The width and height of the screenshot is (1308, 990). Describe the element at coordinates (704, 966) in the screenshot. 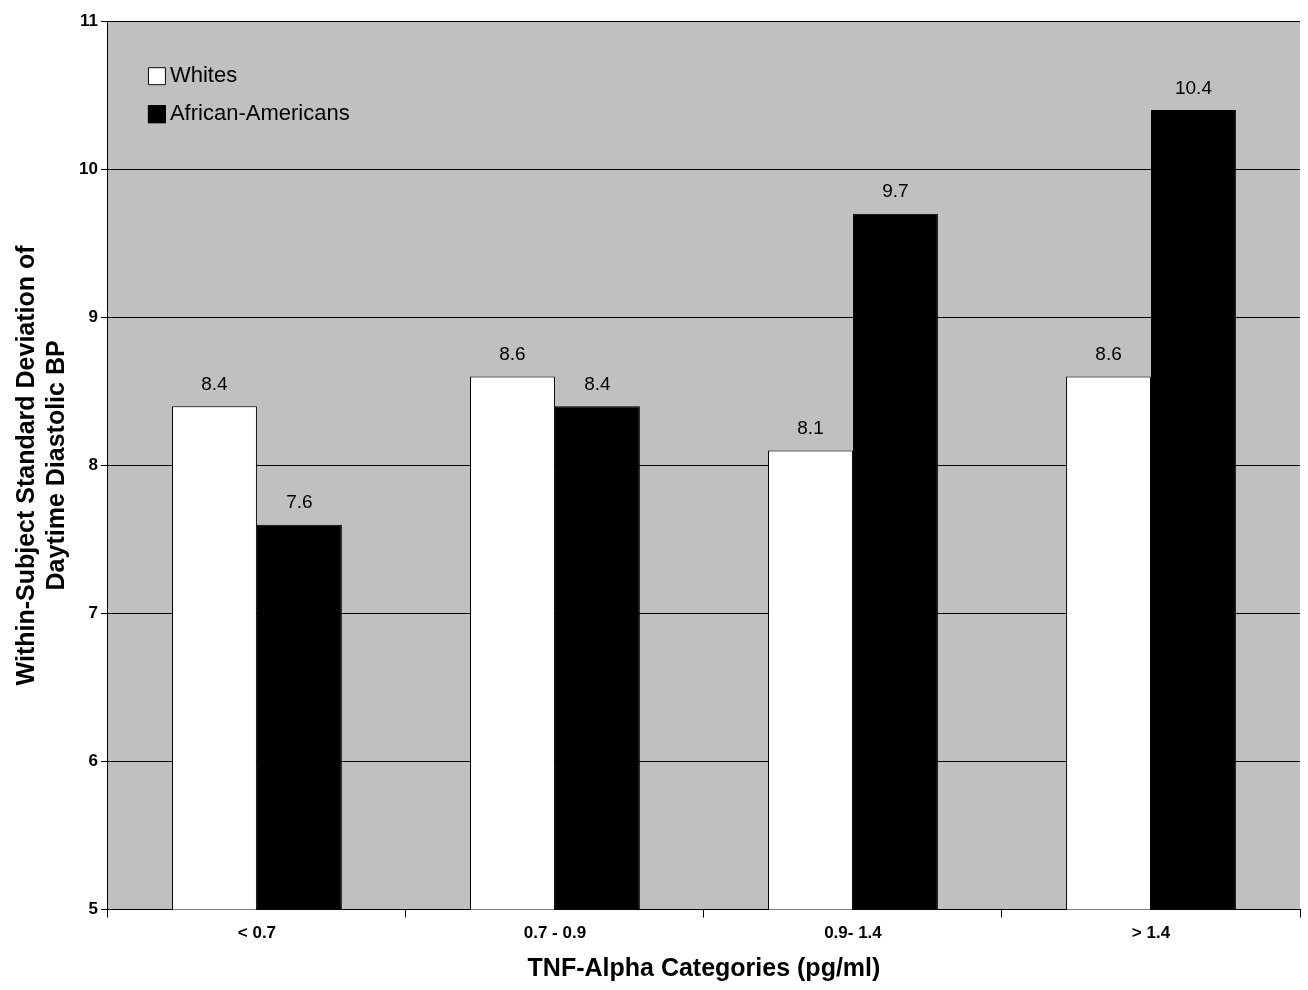

I see `x-axis-title: TNF-Alpha Categories (pg/ml)` at that location.